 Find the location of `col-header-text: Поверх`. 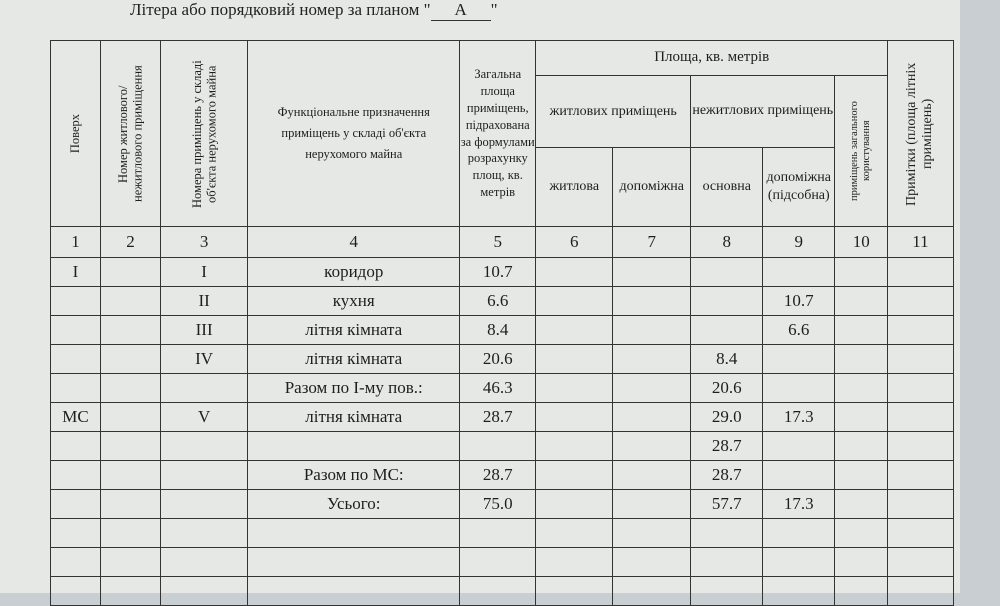

col-header-text: Поверх is located at coordinates (75, 133).